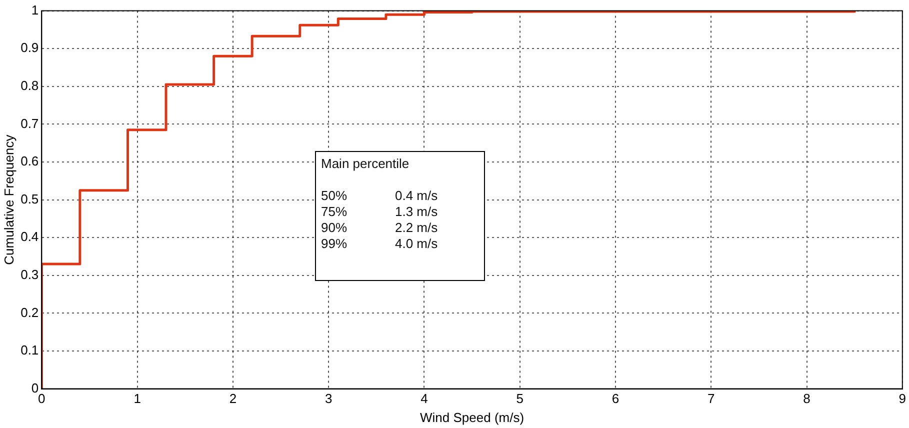 This screenshot has width=909, height=428. I want to click on y-tick-label: 0.4, so click(29, 236).